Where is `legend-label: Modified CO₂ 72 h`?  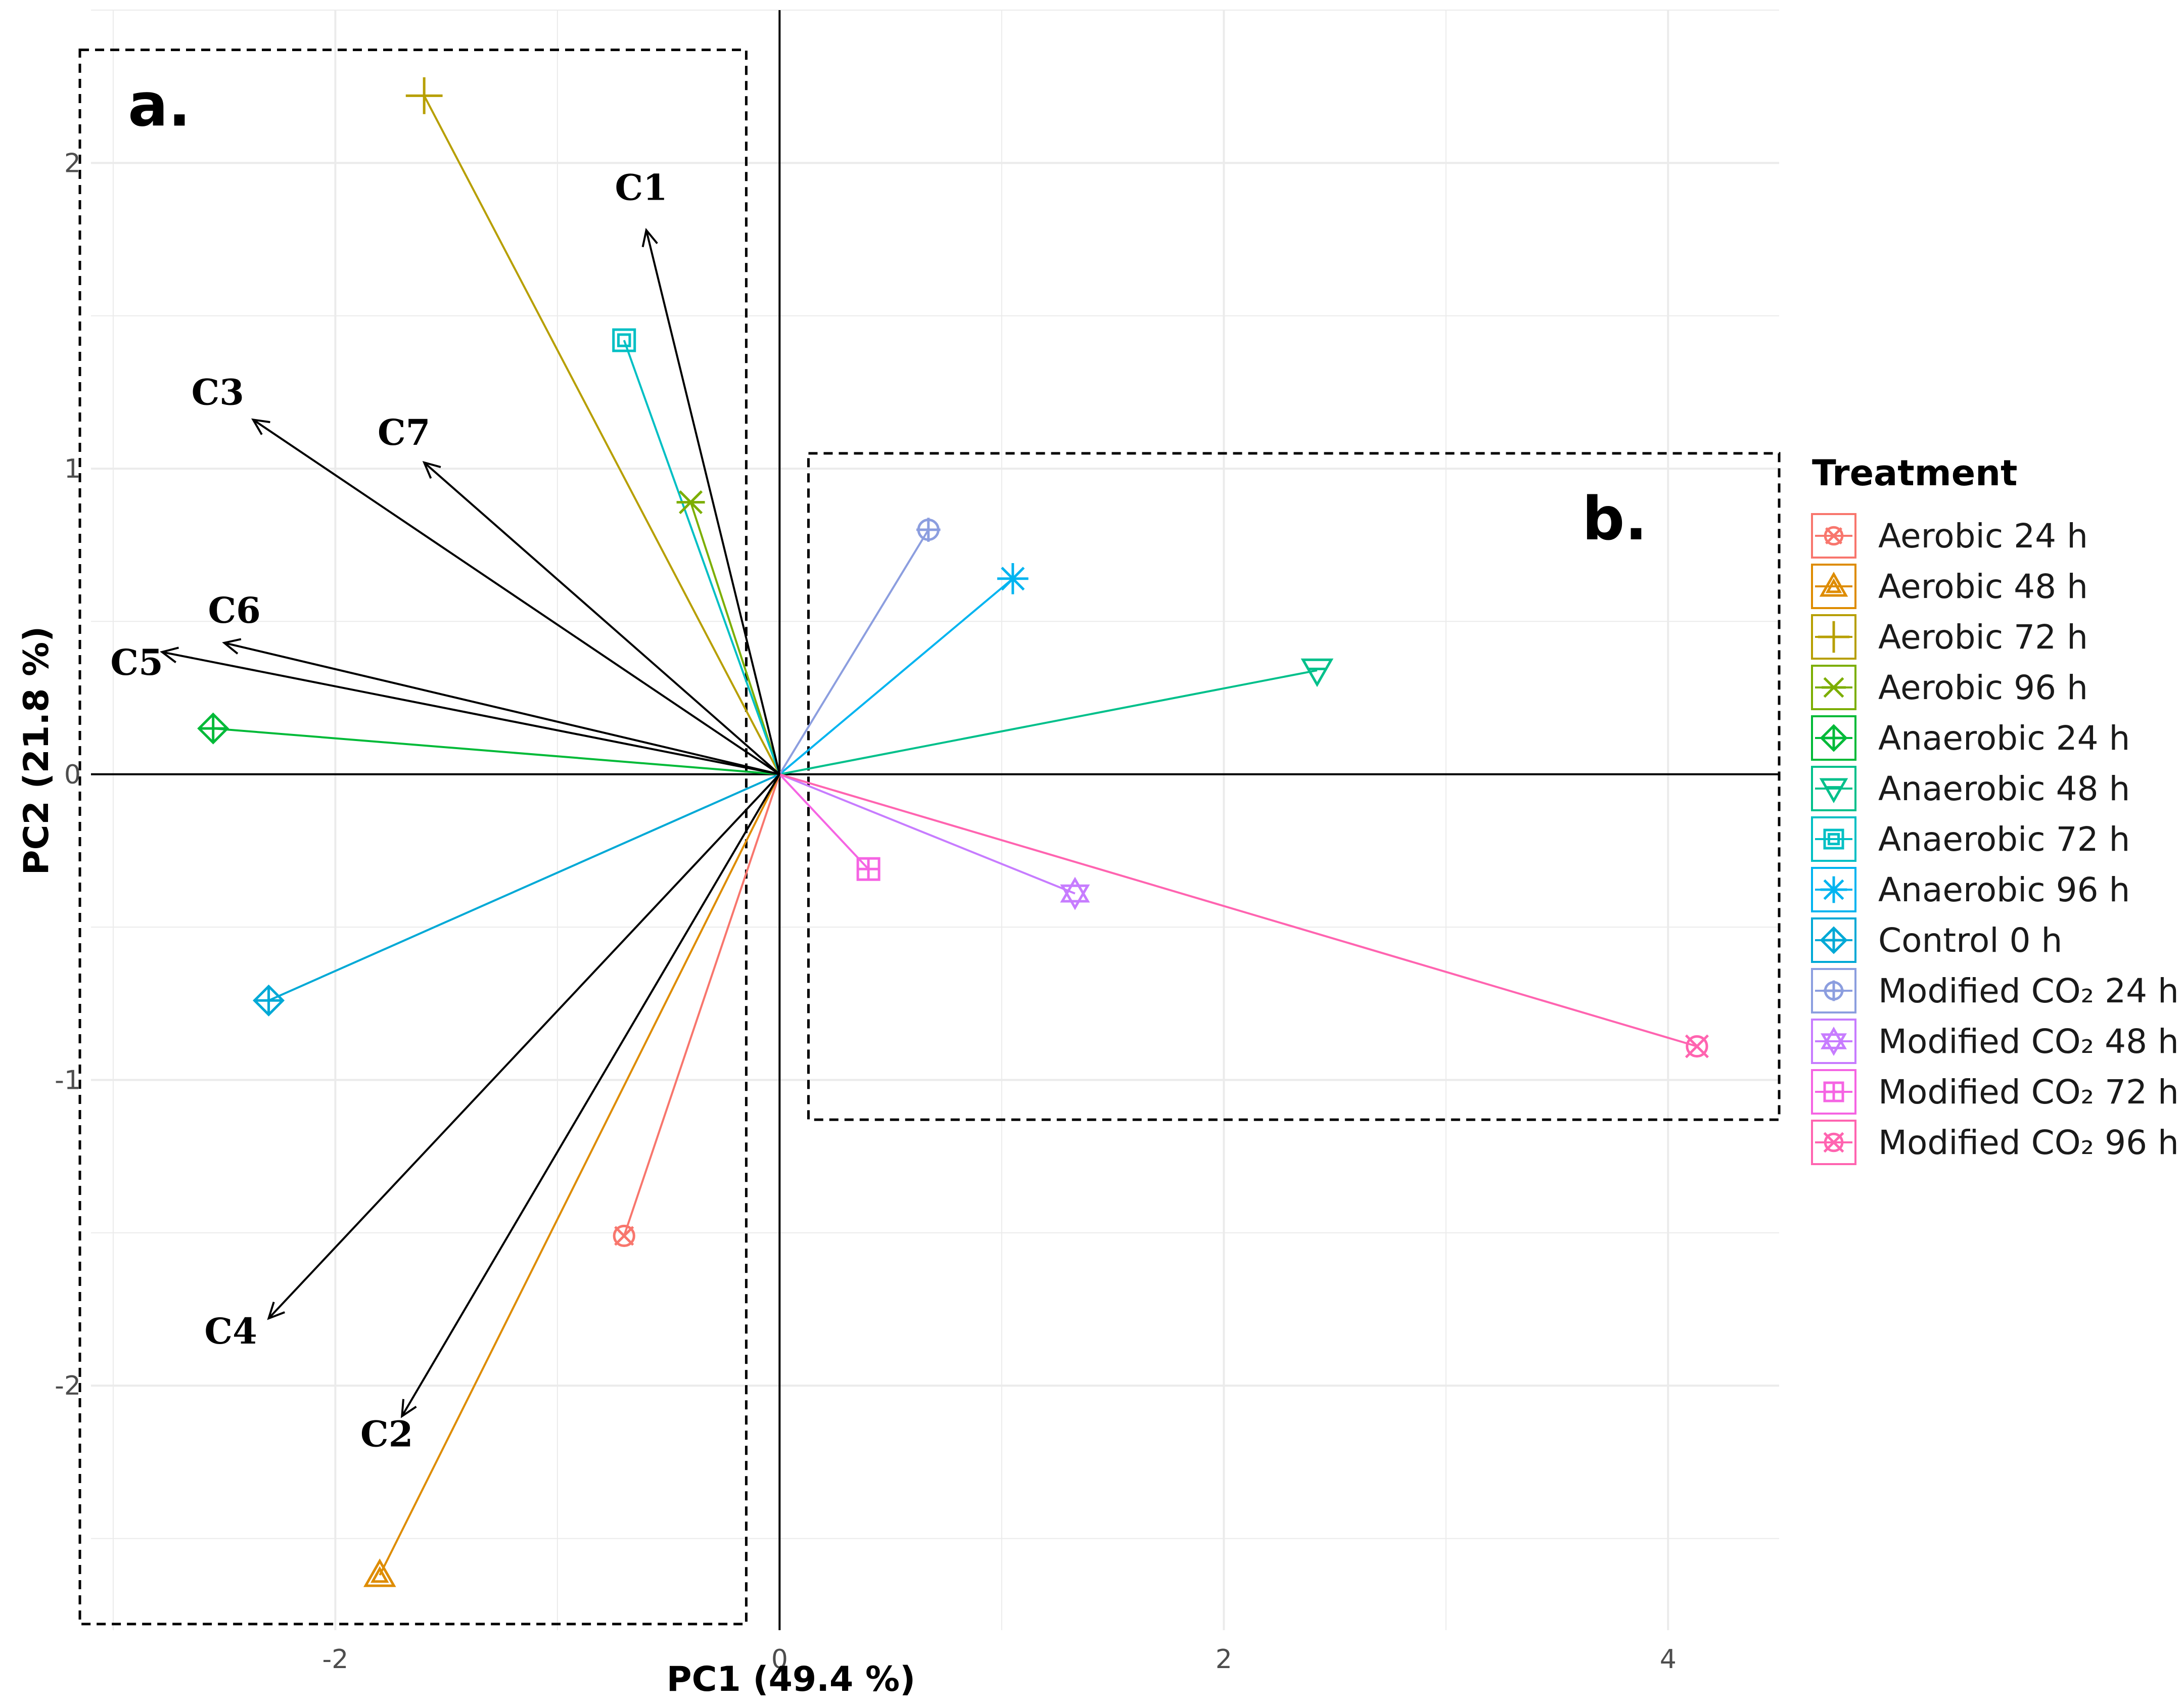
legend-label: Modified CO₂ 72 h is located at coordinates (2028, 1093).